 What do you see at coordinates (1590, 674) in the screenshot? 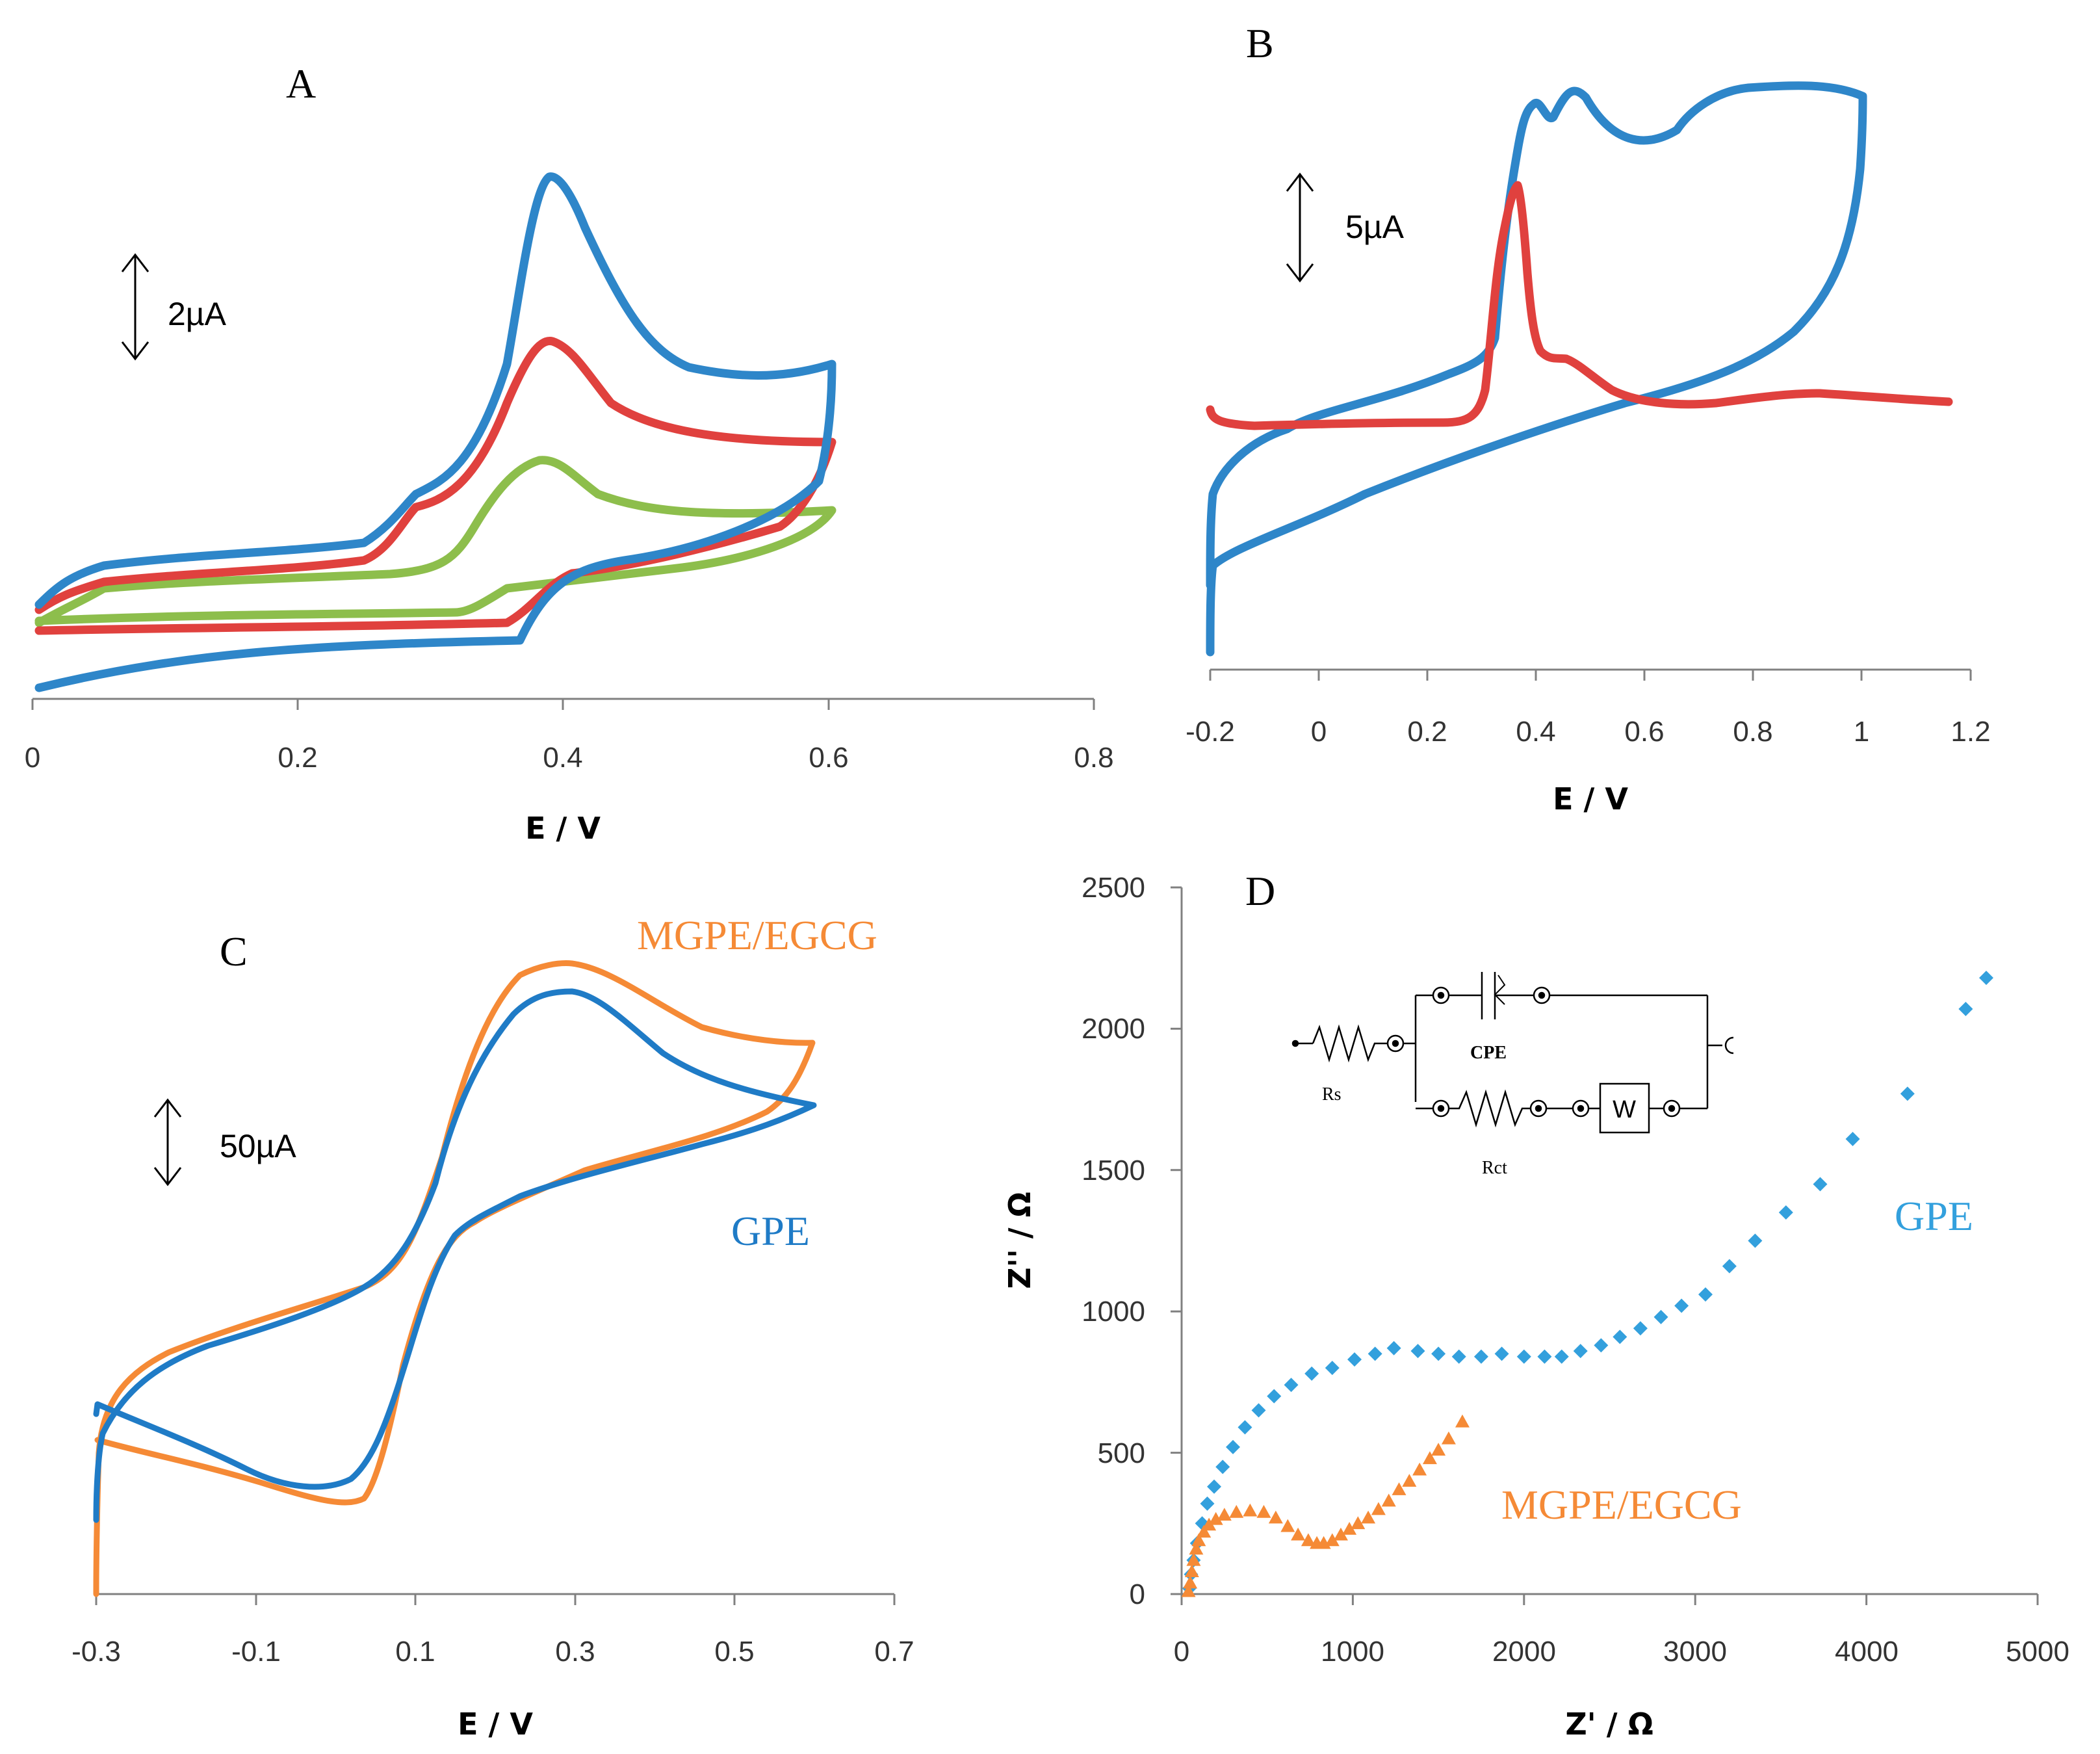
I see `panel-b-xaxis` at bounding box center [1590, 674].